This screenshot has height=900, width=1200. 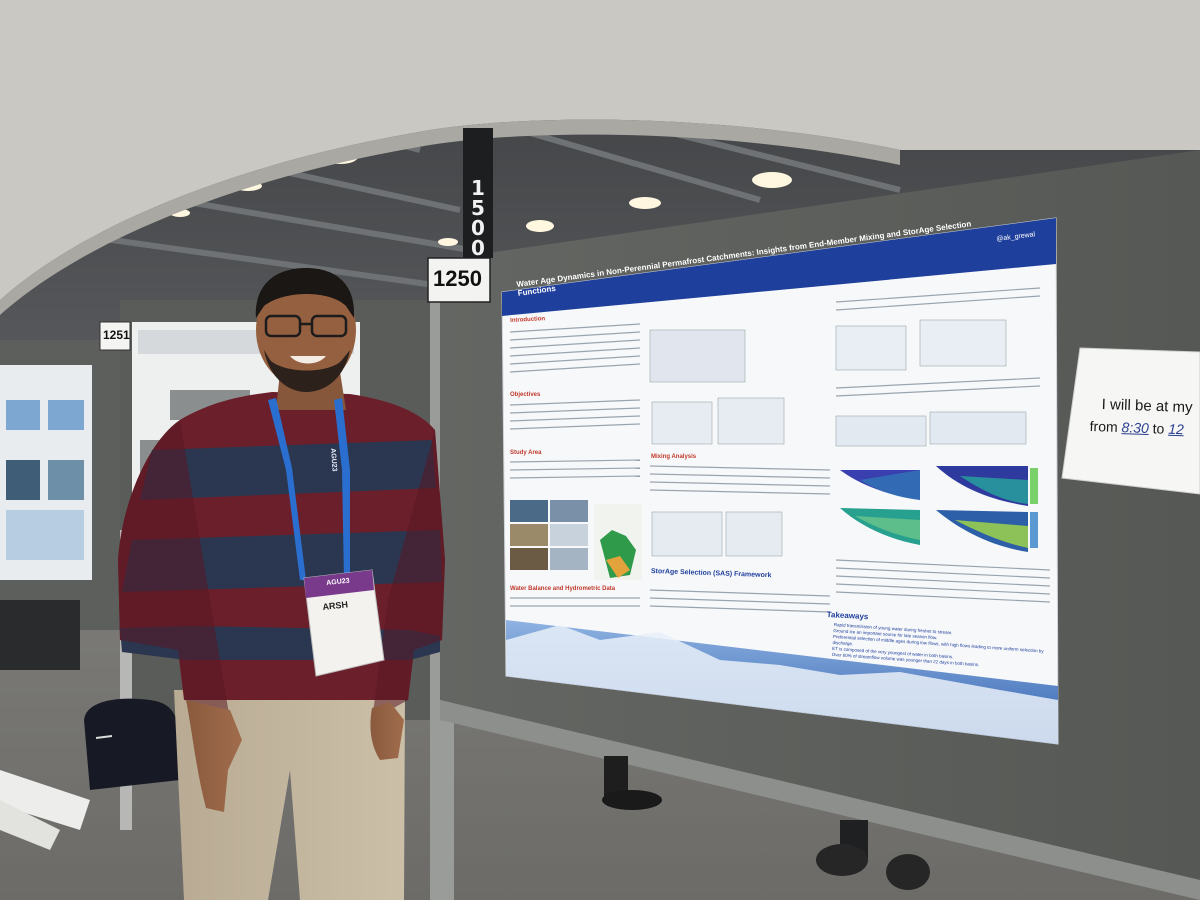 I want to click on poster-header, so click(x=779, y=267).